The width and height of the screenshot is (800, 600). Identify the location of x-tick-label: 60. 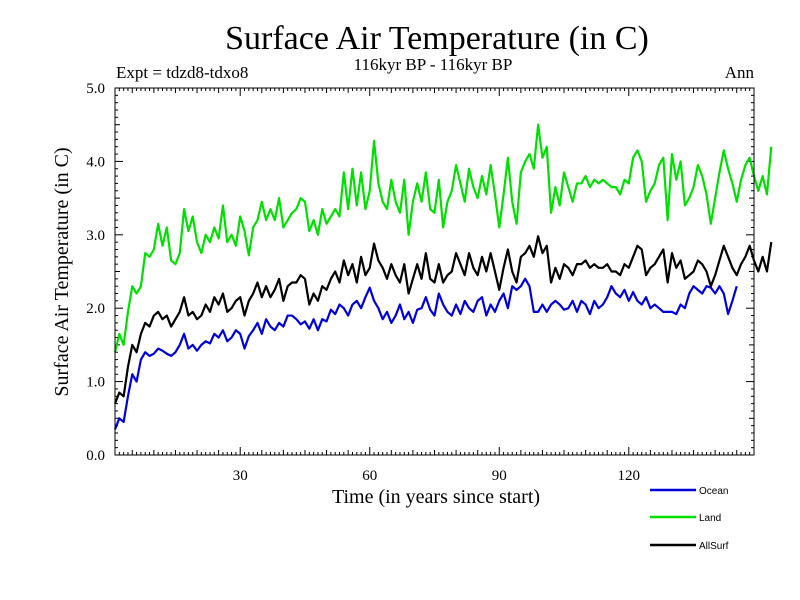
(369, 476).